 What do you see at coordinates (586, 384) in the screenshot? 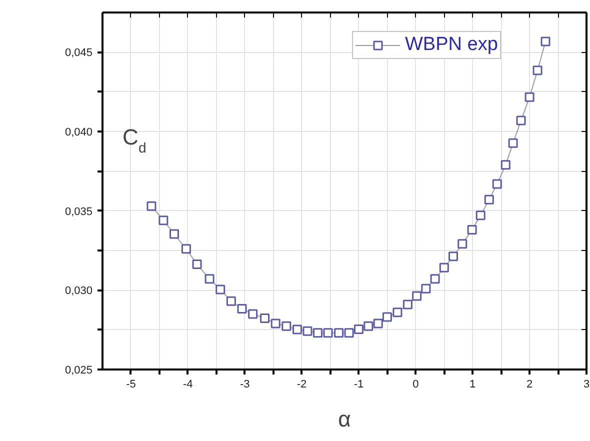
I see `x-tick-label: 3` at bounding box center [586, 384].